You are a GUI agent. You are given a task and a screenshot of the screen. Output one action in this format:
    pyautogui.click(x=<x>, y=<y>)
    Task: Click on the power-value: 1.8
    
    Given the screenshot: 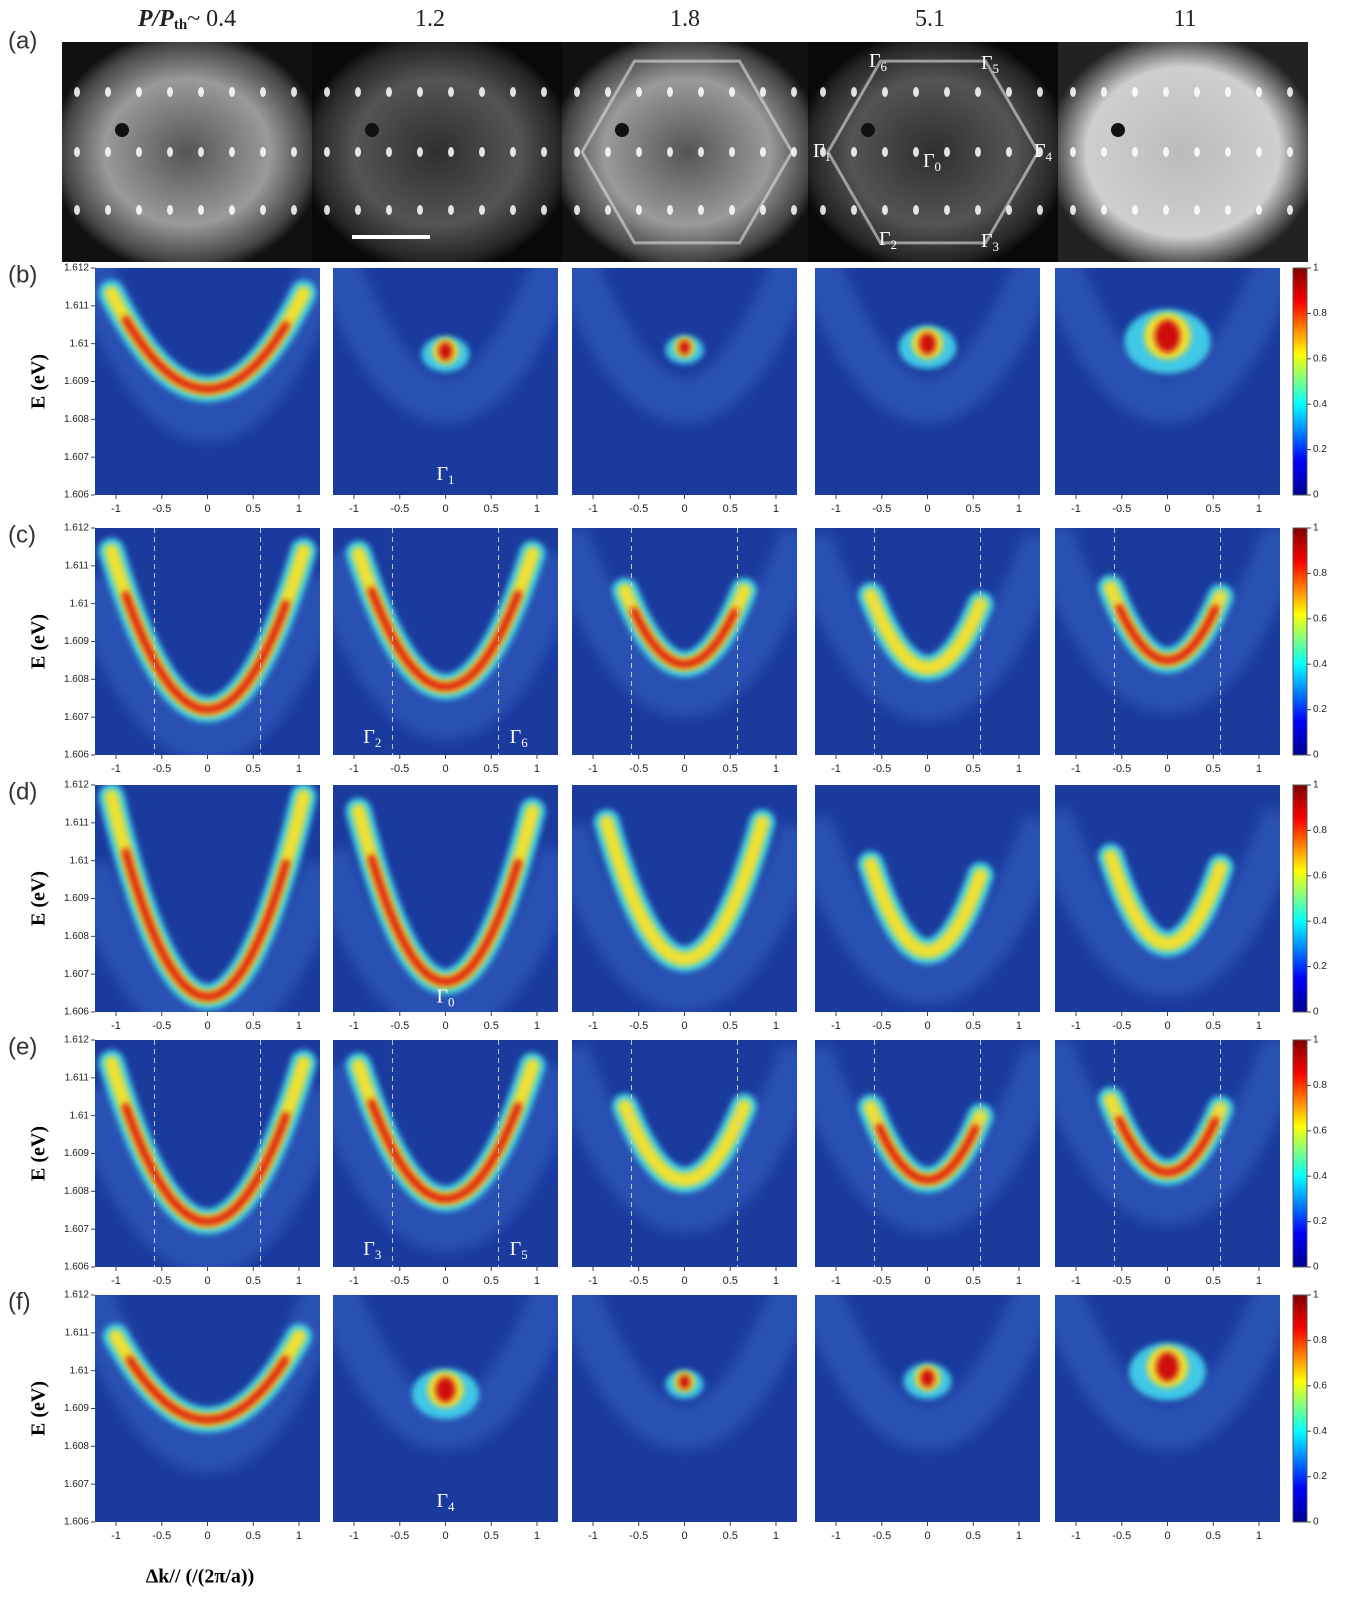 What is the action you would take?
    pyautogui.click(x=685, y=19)
    